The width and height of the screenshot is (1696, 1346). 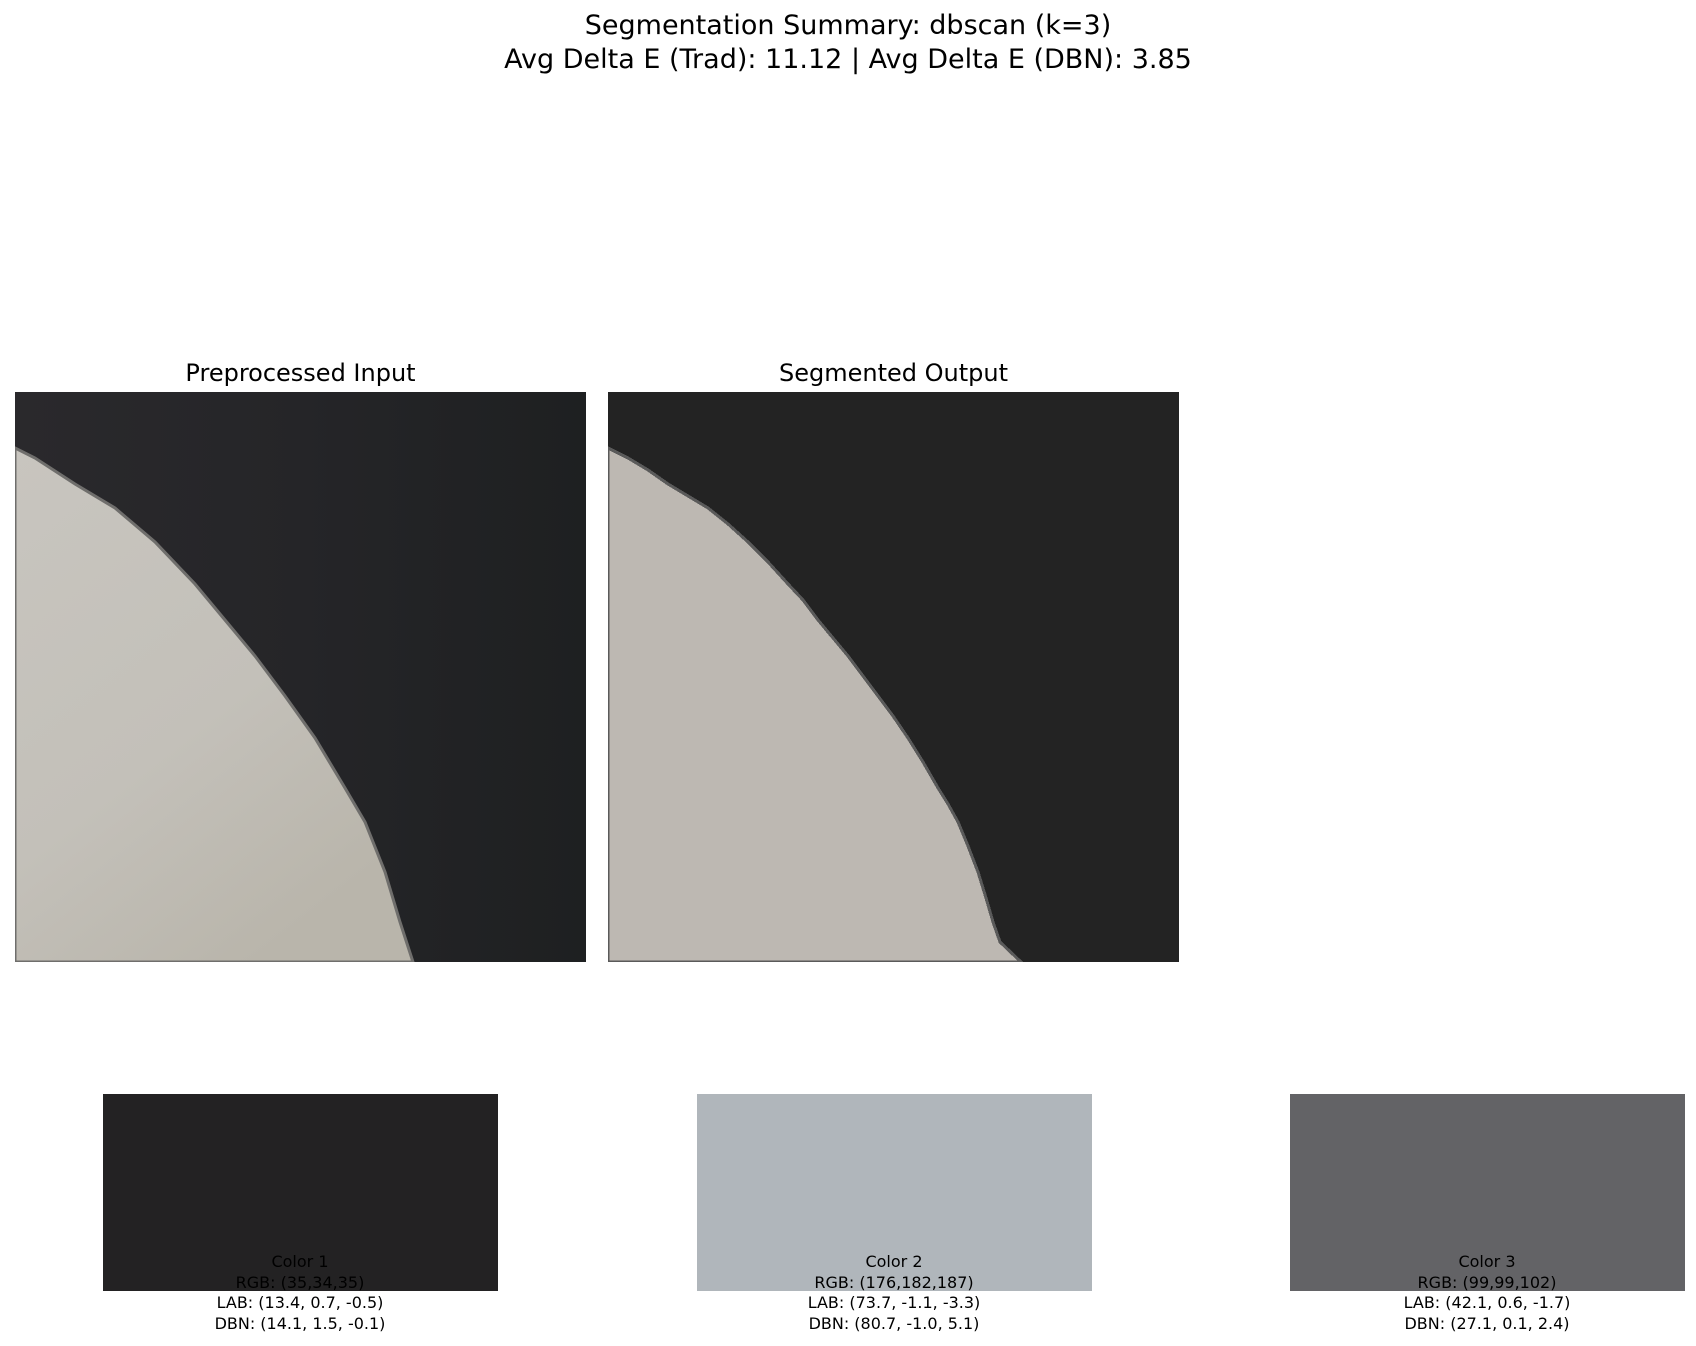 I want to click on output-panel-title: Segmented Output, so click(x=893, y=373).